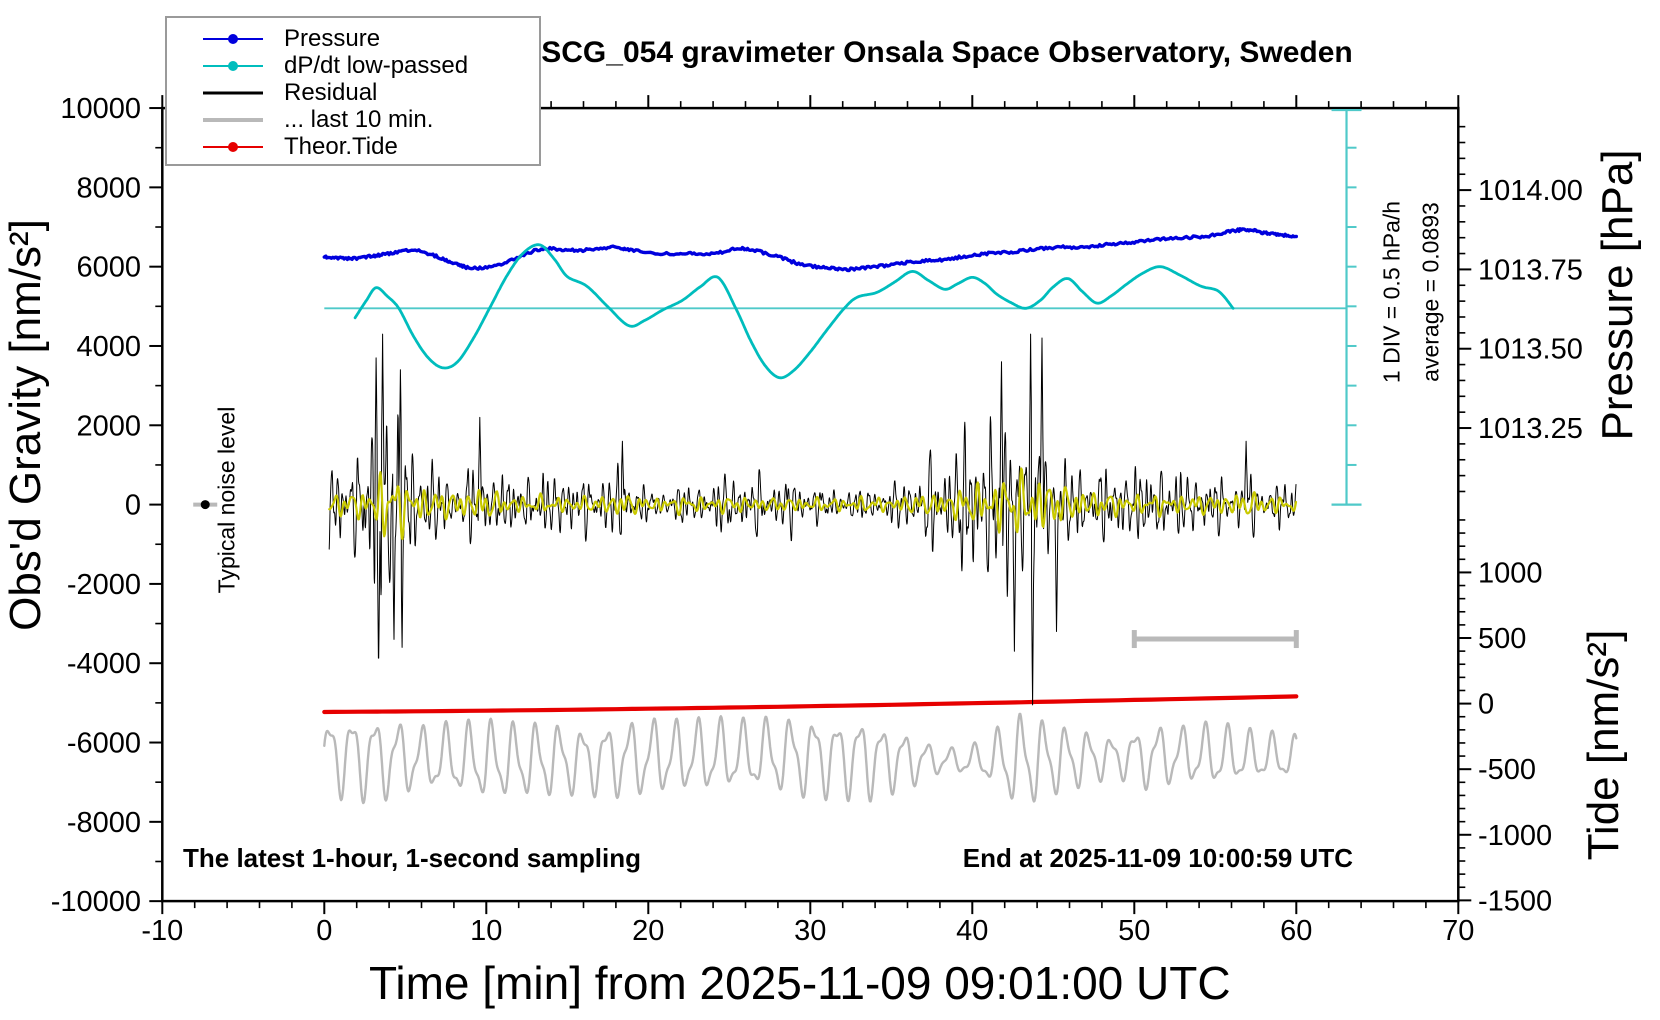  Describe the element at coordinates (108, 188) in the screenshot. I see `svg-text: 8000` at that location.